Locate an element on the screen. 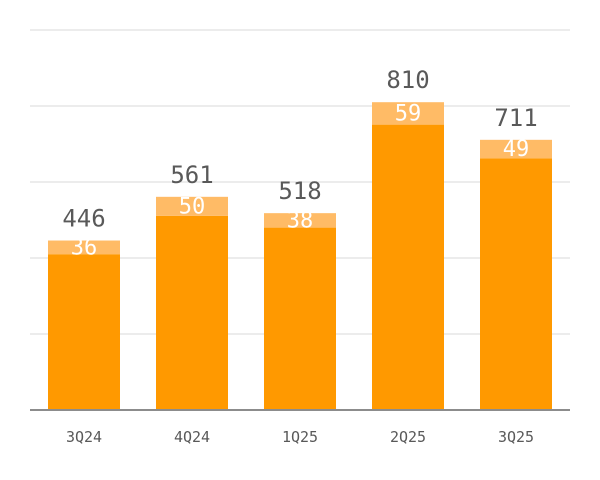 This screenshot has height=480, width=600. bar-total-label: 446 is located at coordinates (83, 219).